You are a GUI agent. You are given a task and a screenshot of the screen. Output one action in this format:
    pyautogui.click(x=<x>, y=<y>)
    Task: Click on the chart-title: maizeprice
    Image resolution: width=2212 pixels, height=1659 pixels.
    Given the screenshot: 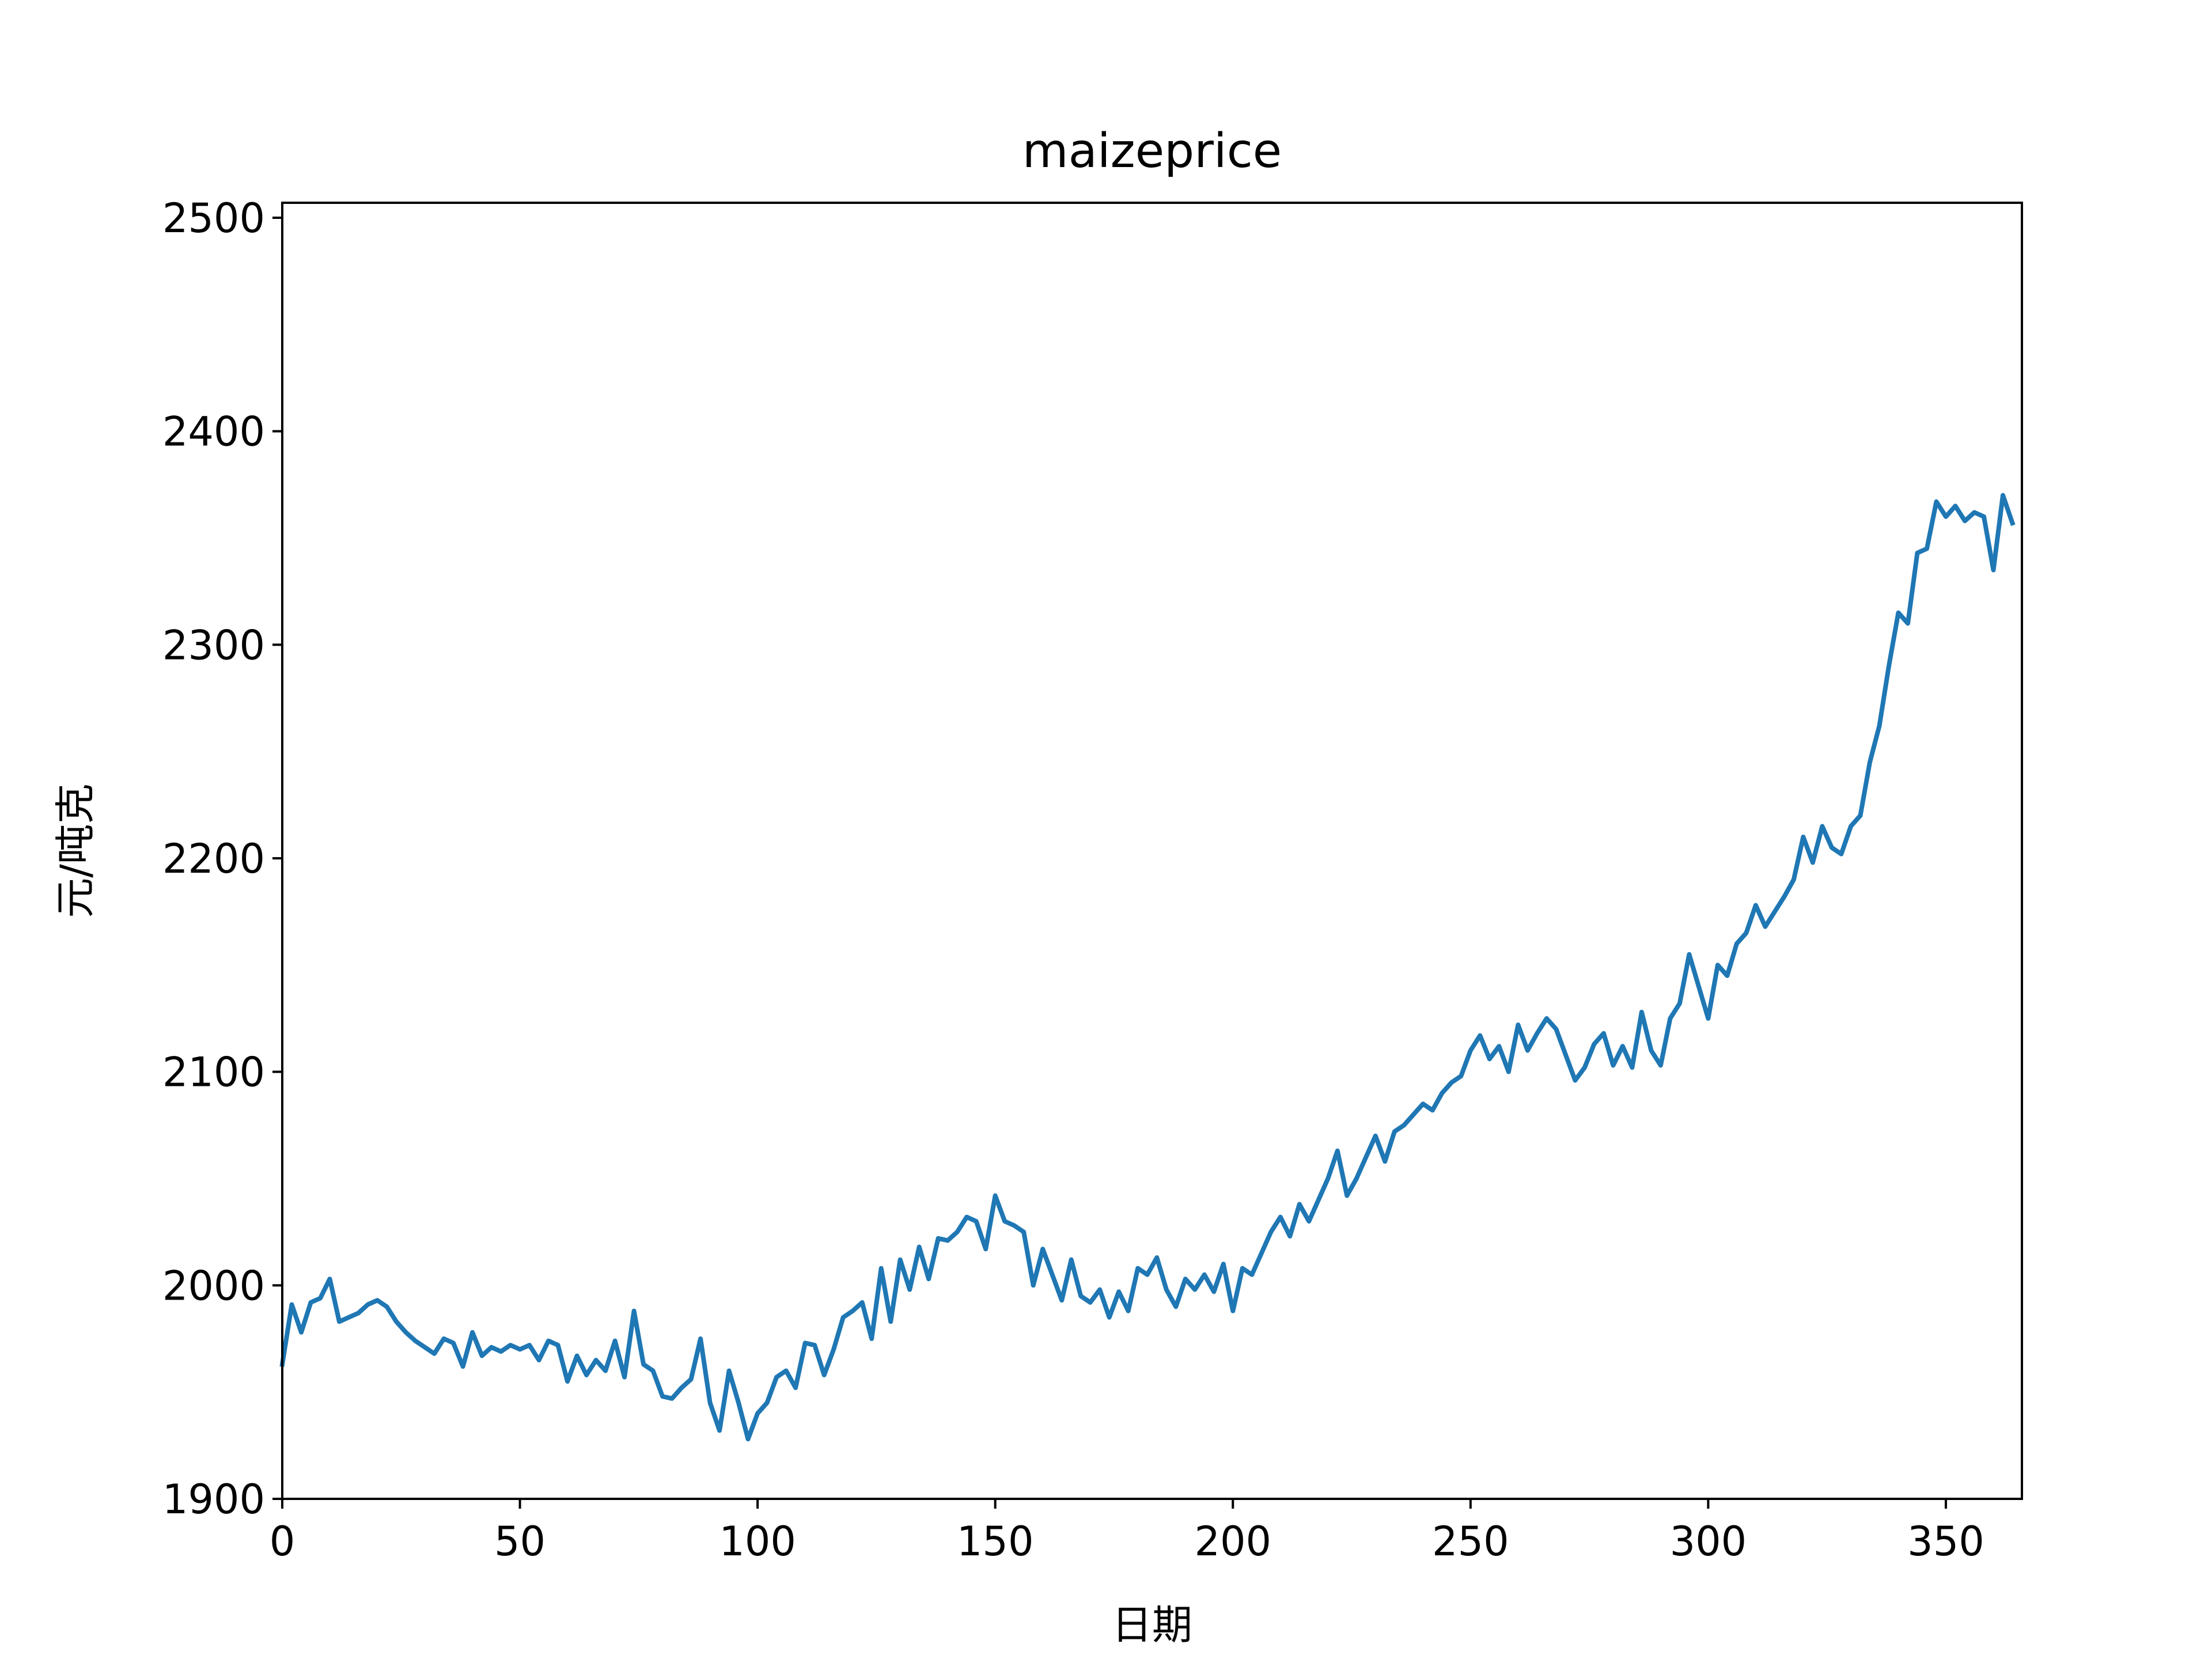 What is the action you would take?
    pyautogui.click(x=1152, y=151)
    